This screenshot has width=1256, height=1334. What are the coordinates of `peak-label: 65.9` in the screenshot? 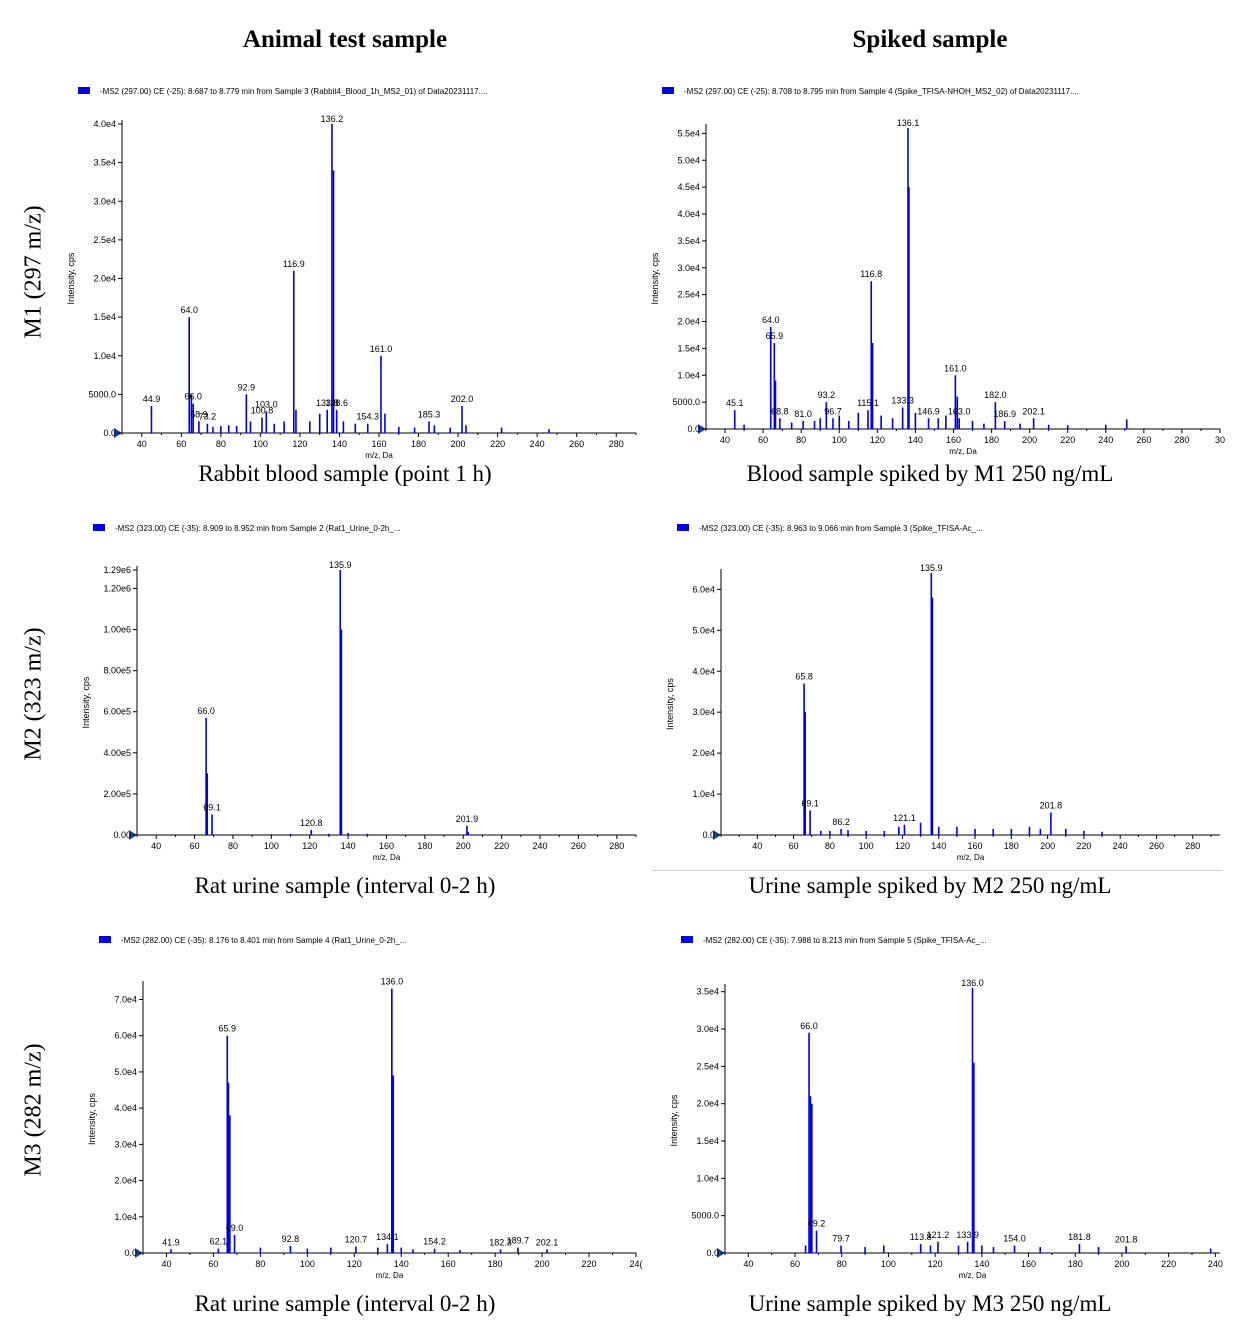 It's located at (775, 336).